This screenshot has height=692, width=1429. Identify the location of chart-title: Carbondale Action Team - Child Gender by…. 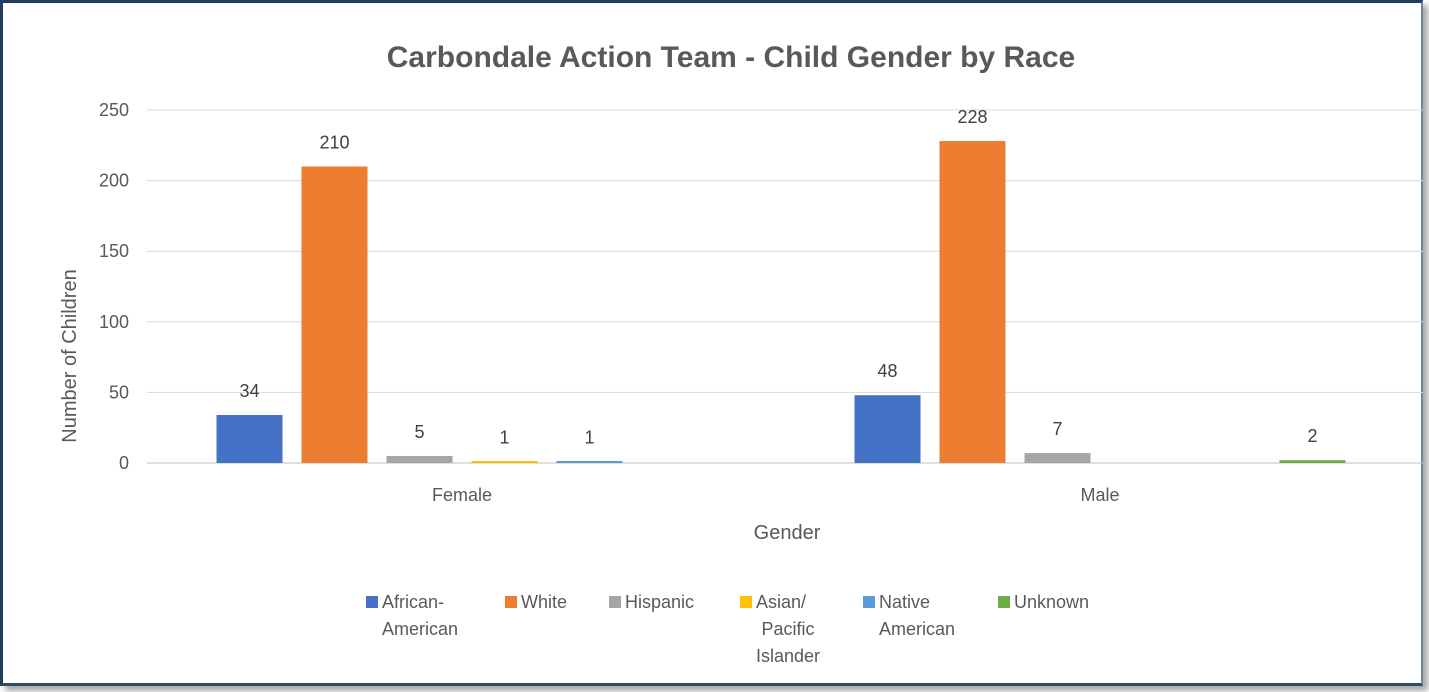
(731, 57).